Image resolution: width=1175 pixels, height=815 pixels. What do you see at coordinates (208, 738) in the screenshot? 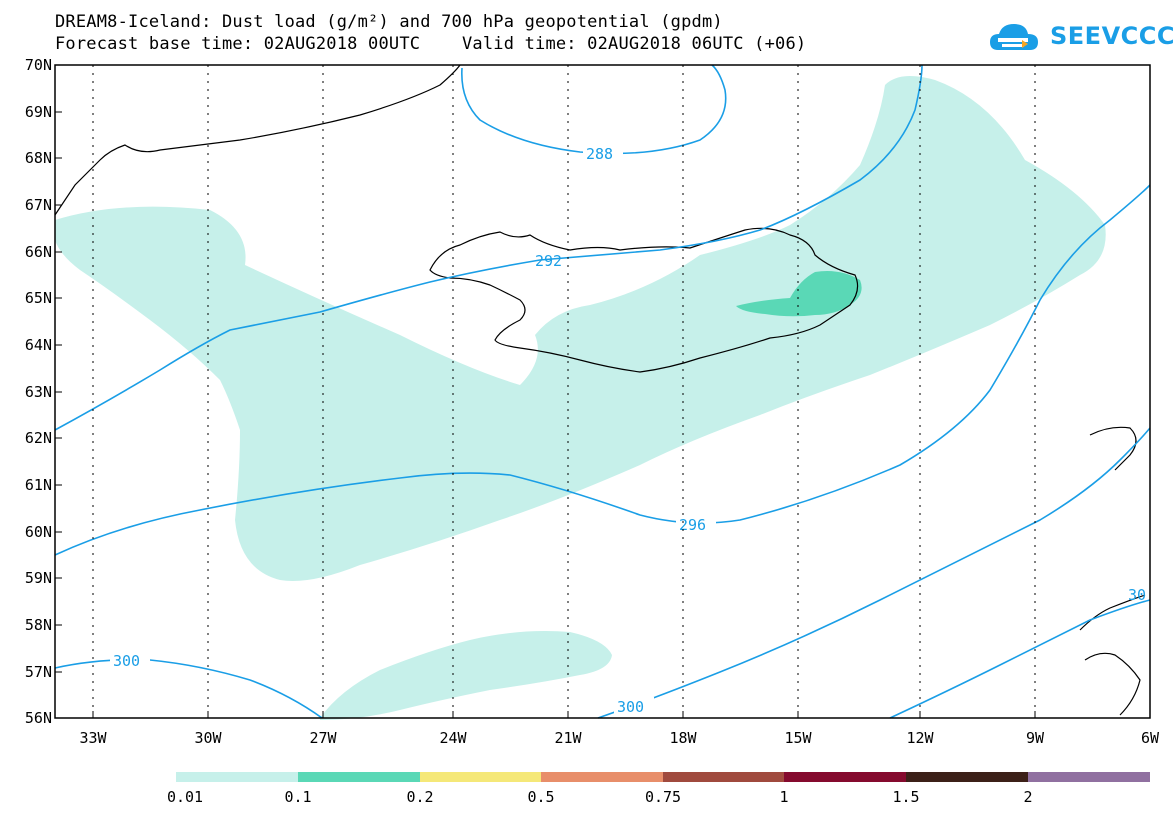
I see `lon-label: 30W` at bounding box center [208, 738].